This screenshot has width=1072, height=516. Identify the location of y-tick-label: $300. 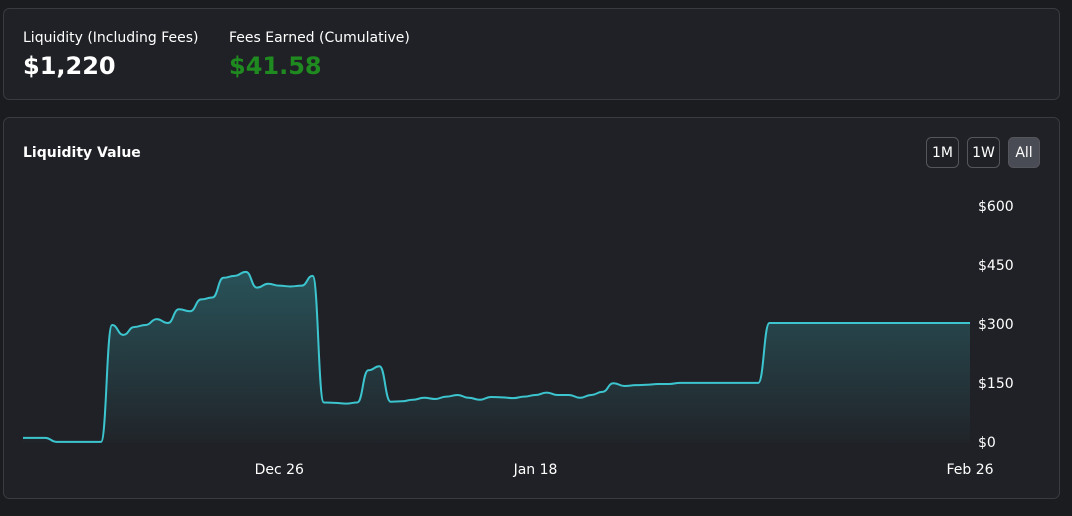
(996, 325).